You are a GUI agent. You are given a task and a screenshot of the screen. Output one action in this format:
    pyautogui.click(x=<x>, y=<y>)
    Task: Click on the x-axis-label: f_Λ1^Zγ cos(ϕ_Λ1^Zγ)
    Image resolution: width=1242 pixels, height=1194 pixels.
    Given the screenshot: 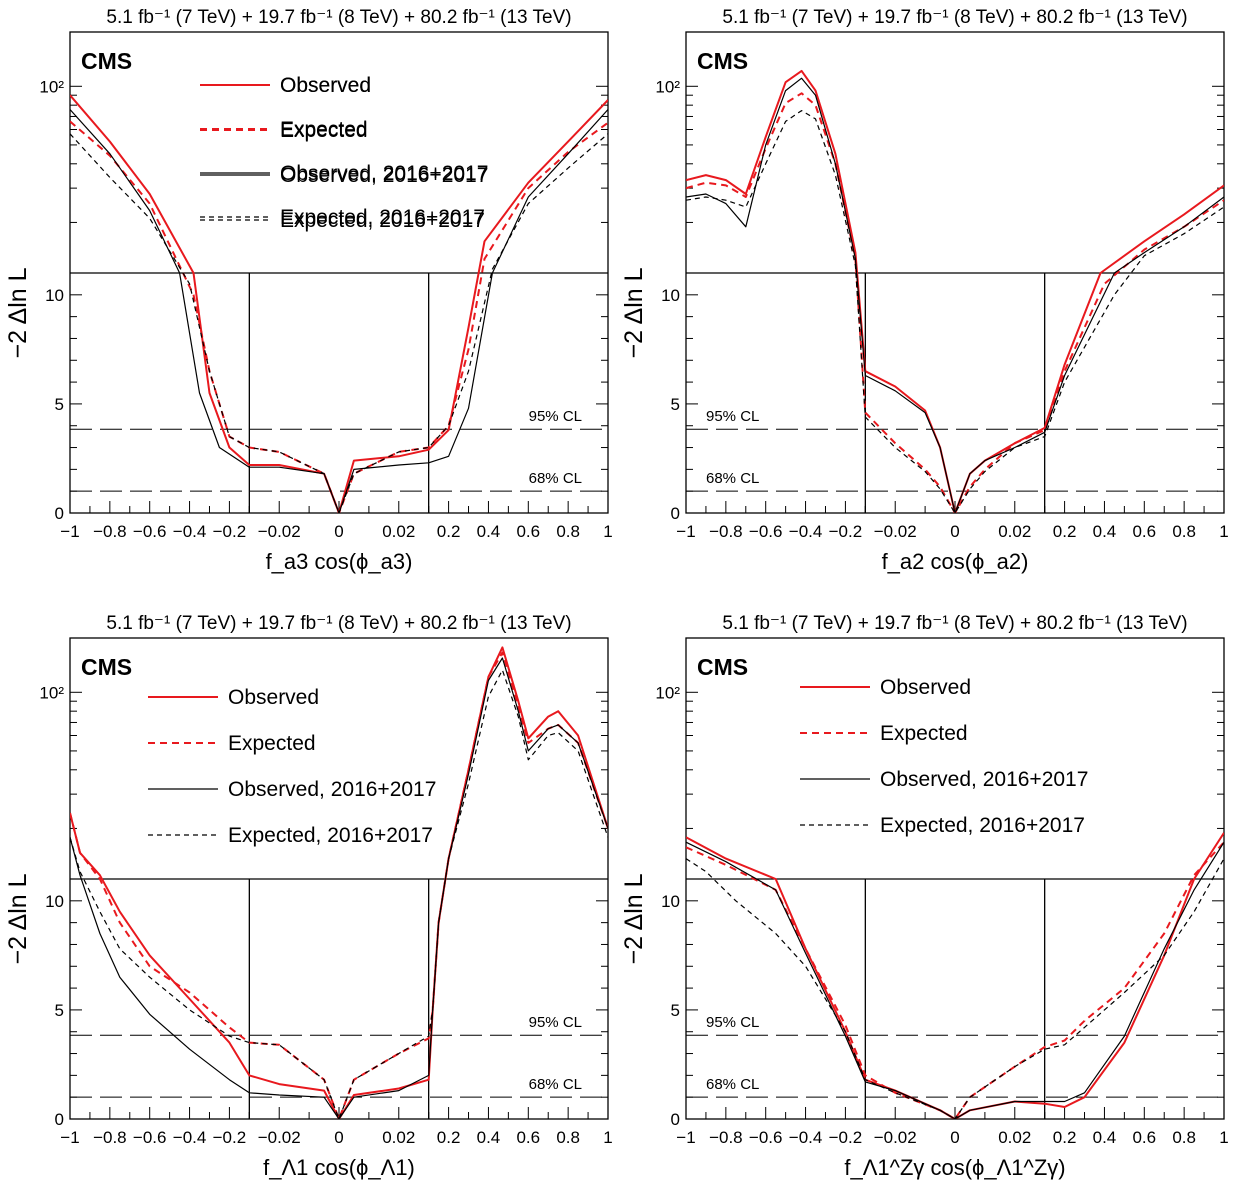 What is the action you would take?
    pyautogui.click(x=954, y=1167)
    